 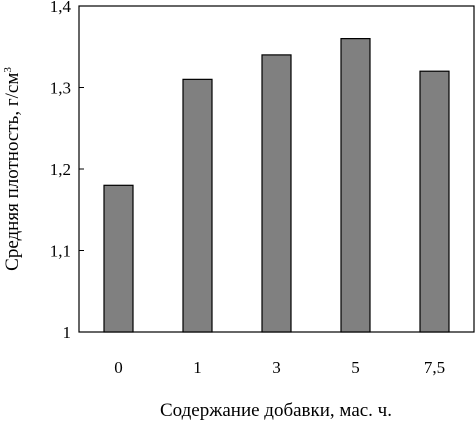 I want to click on y-axis-title-superscript: 3, so click(x=8, y=70).